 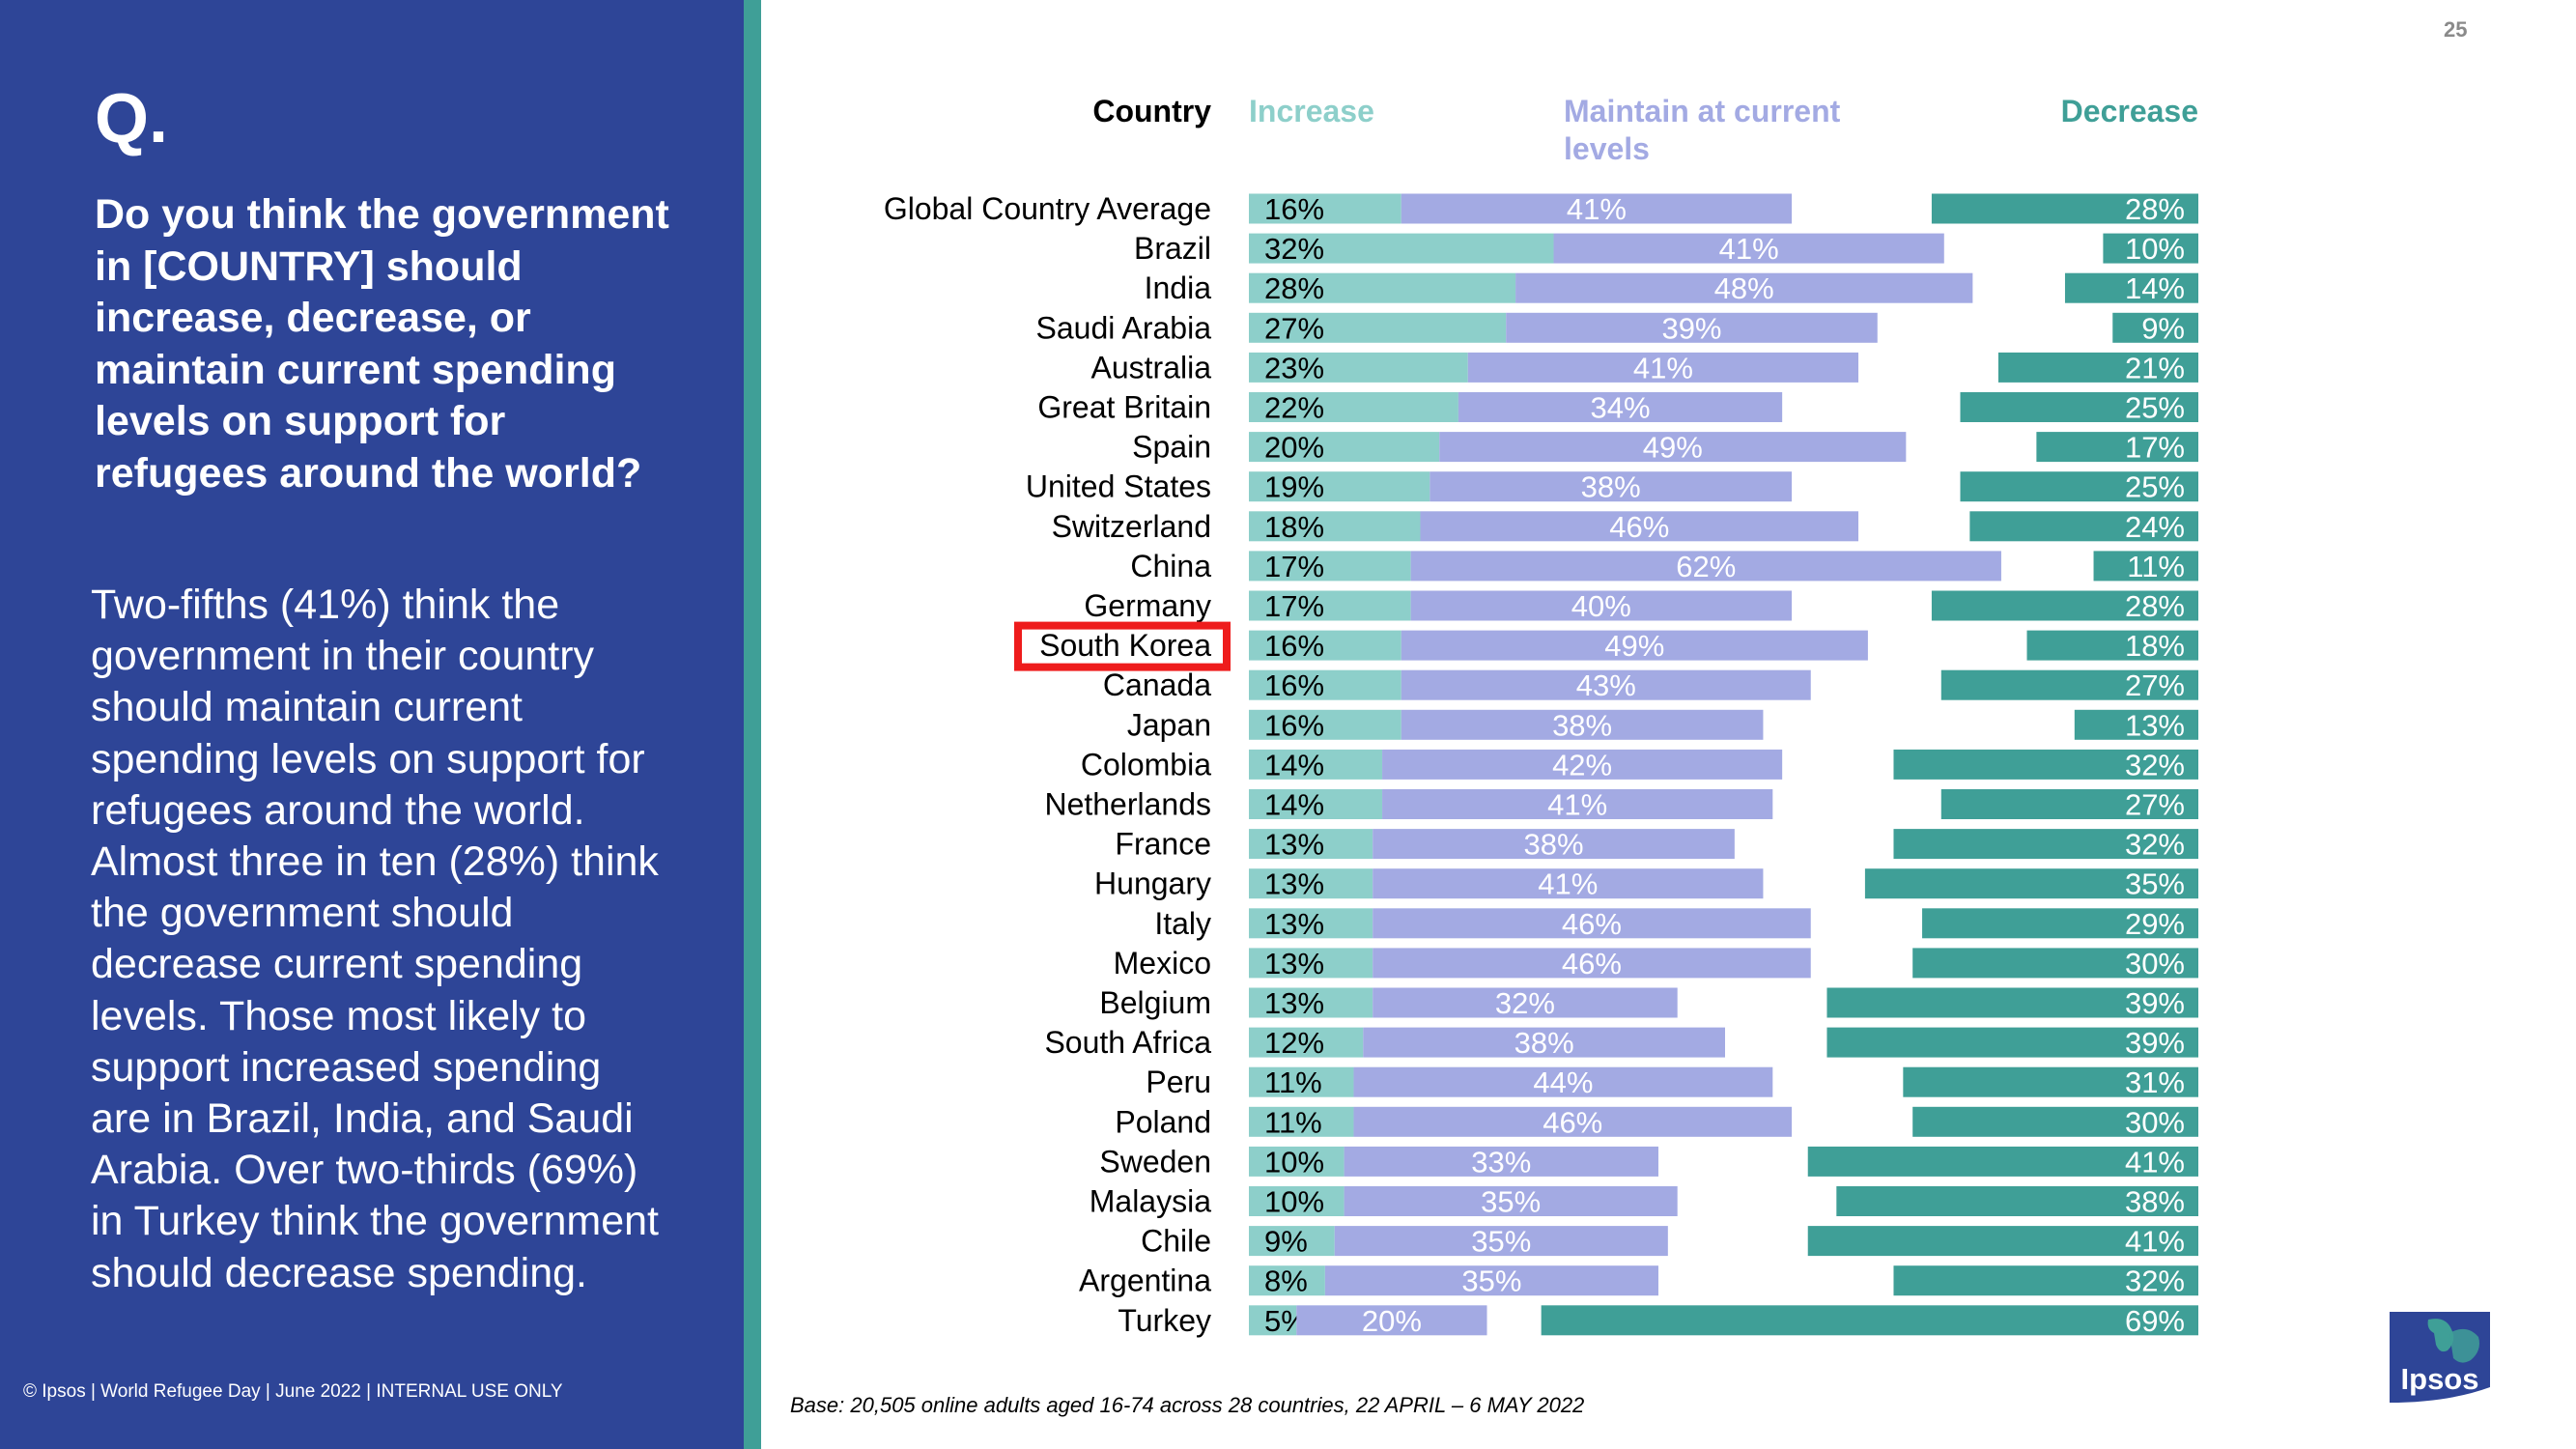 I want to click on ipsos-logo: Ipsos, so click(x=2440, y=1357).